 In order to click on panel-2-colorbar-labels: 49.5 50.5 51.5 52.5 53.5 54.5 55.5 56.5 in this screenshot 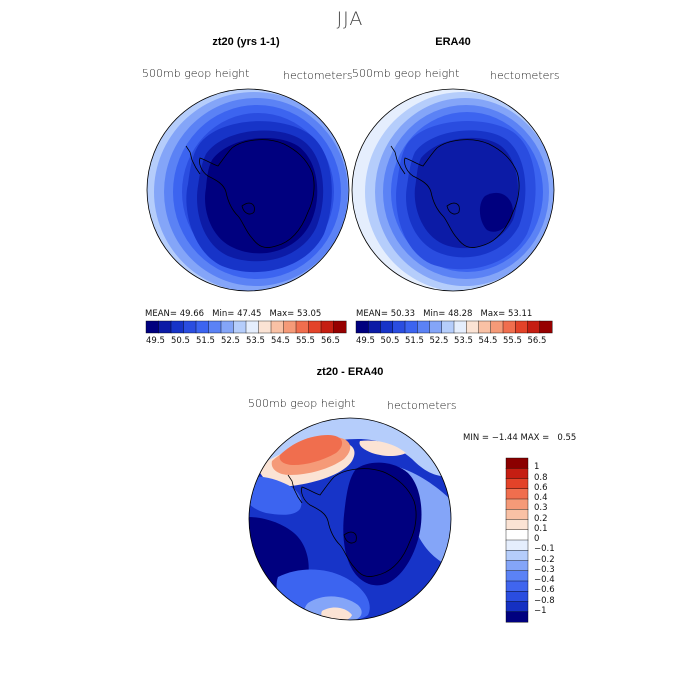, I will do `click(454, 342)`.